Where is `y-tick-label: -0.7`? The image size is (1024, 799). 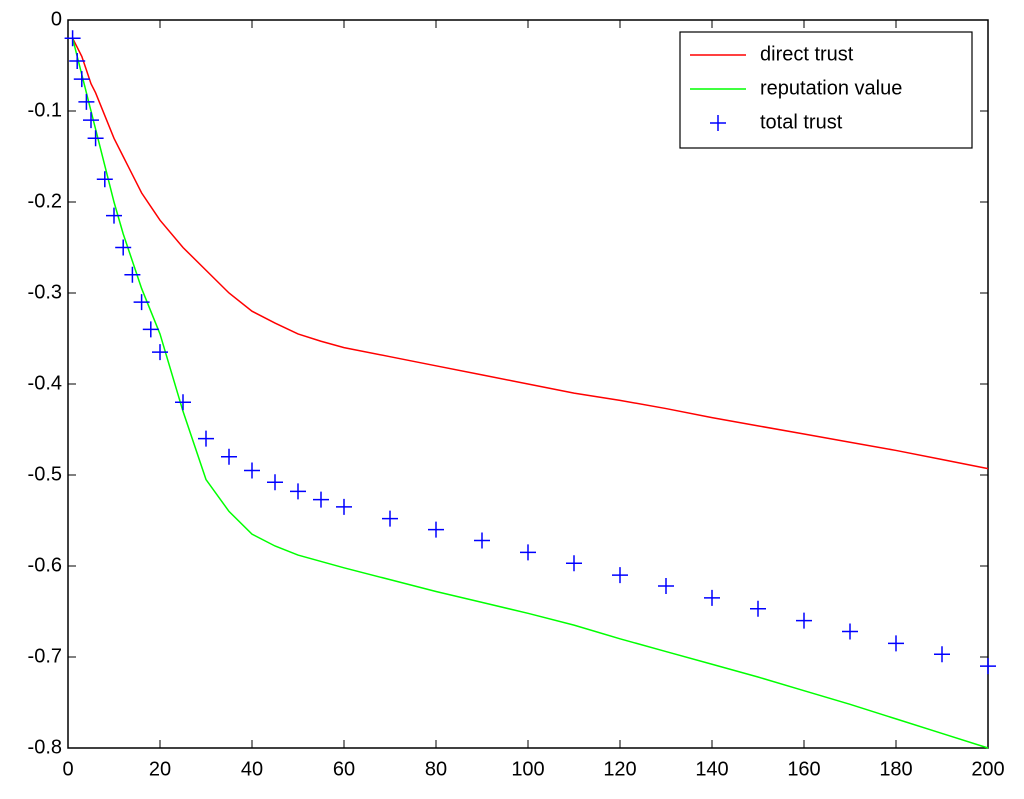 y-tick-label: -0.7 is located at coordinates (45, 656).